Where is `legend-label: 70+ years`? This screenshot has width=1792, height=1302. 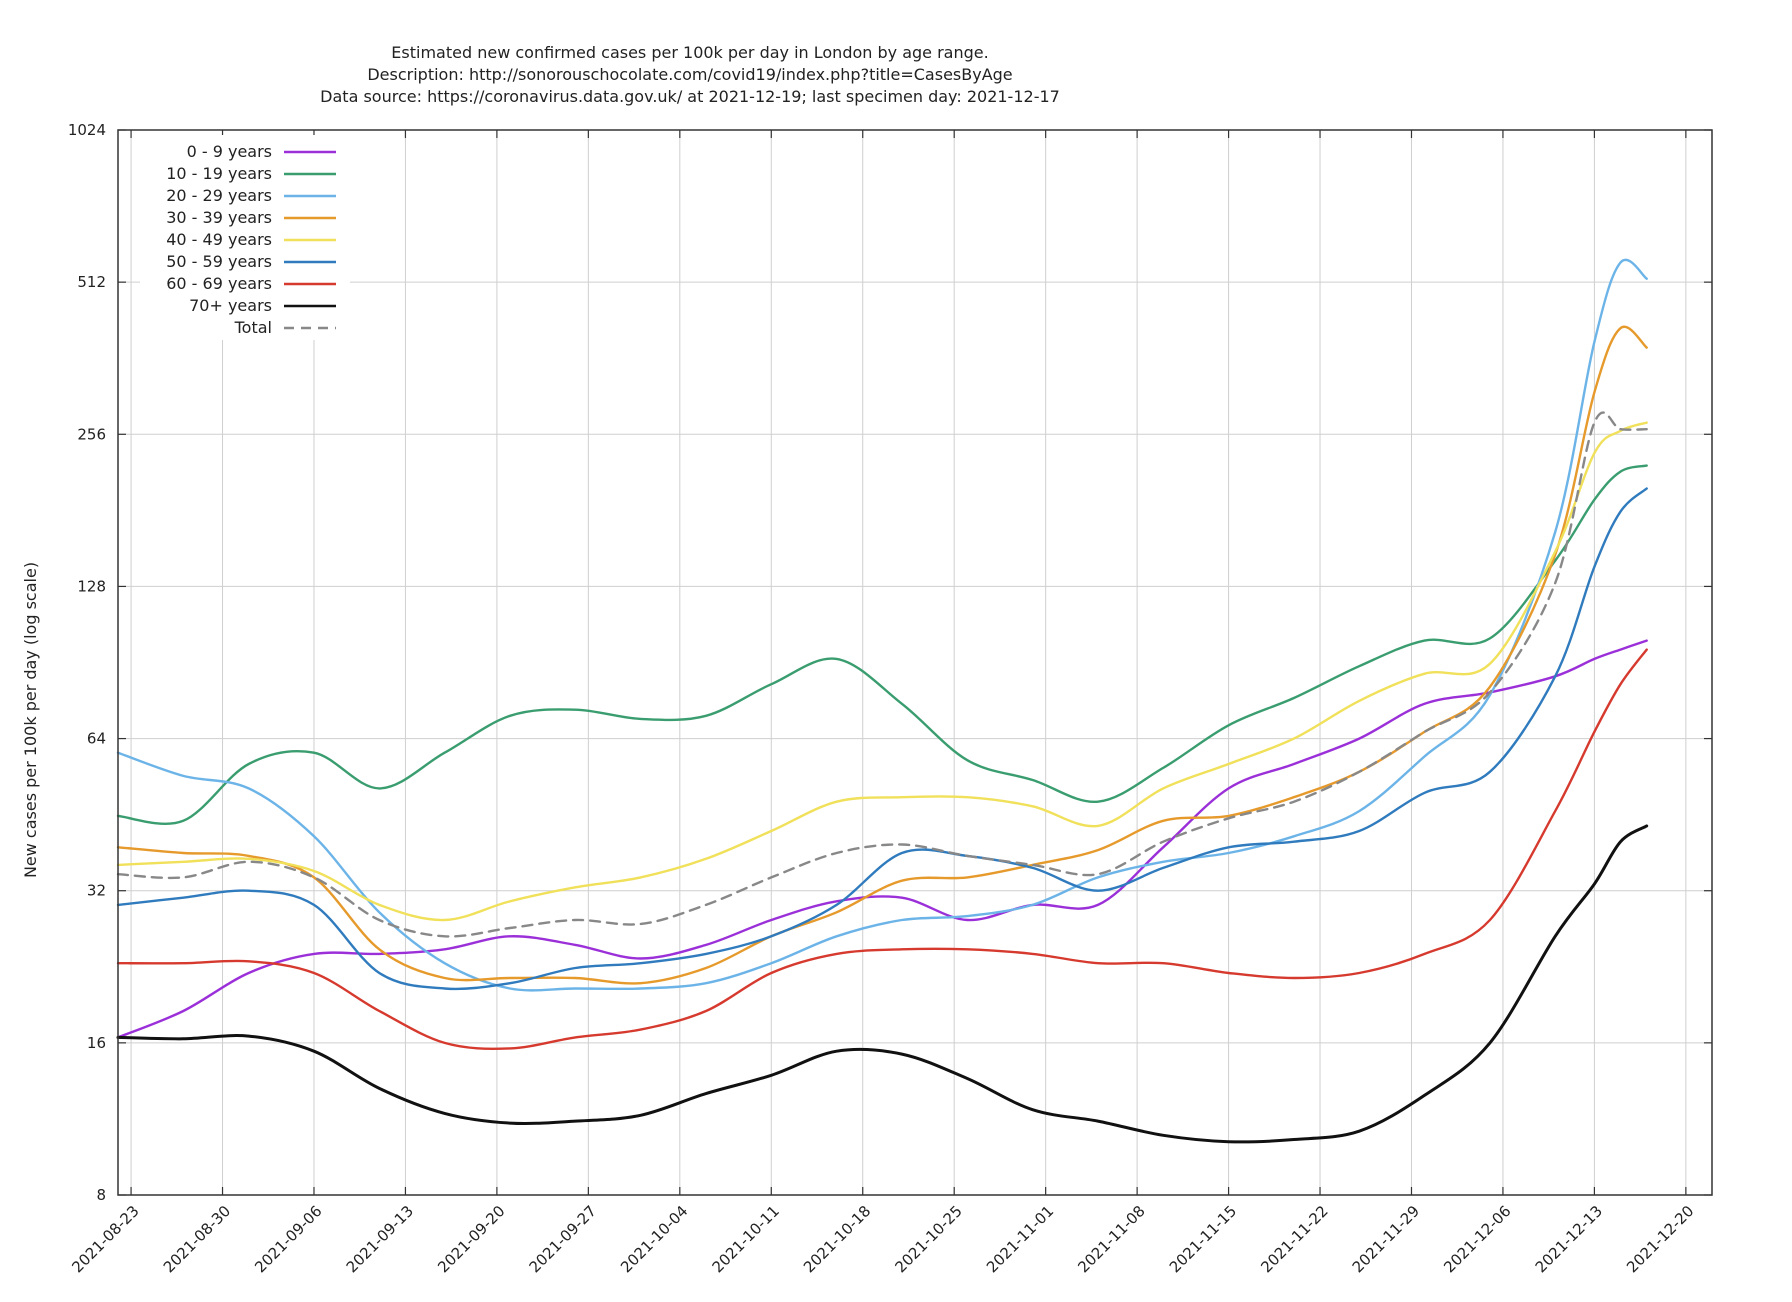
legend-label: 70+ years is located at coordinates (230, 305).